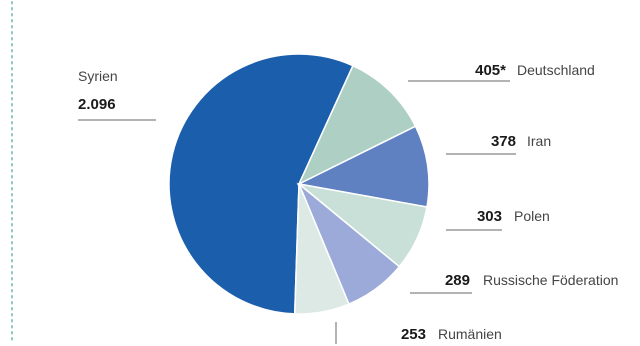 This screenshot has width=640, height=346. Describe the element at coordinates (503, 141) in the screenshot. I see `slice-value-iran: 378` at that location.